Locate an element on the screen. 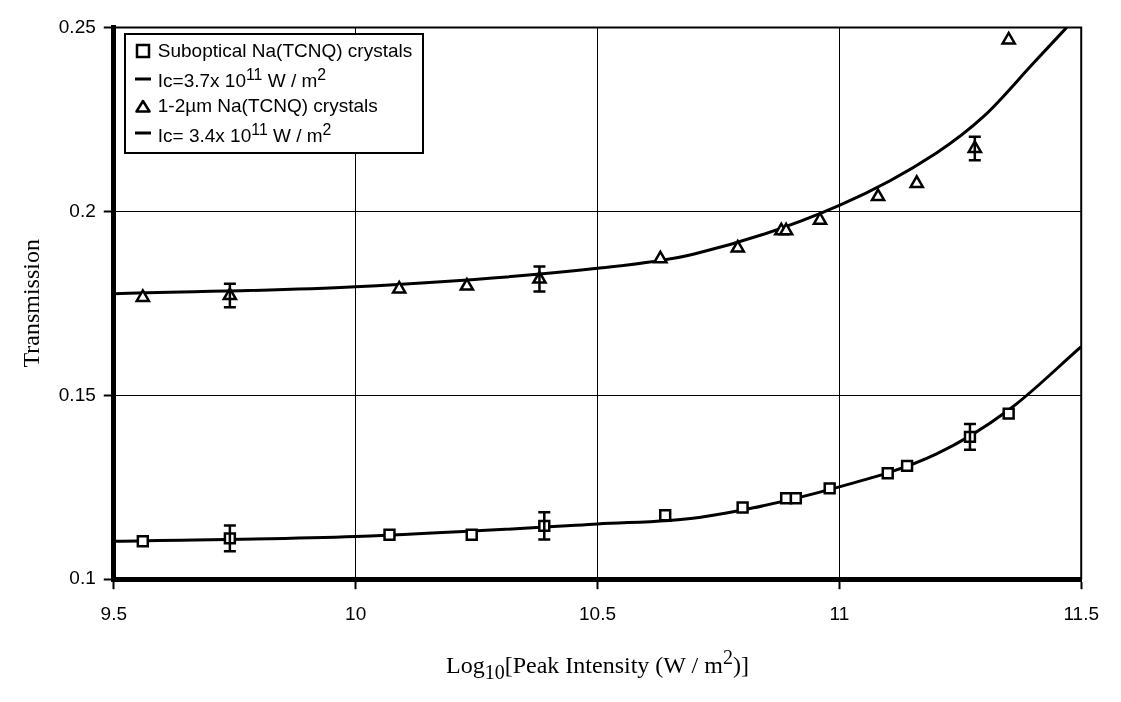  y-tick-label: 0.15 is located at coordinates (77, 394).